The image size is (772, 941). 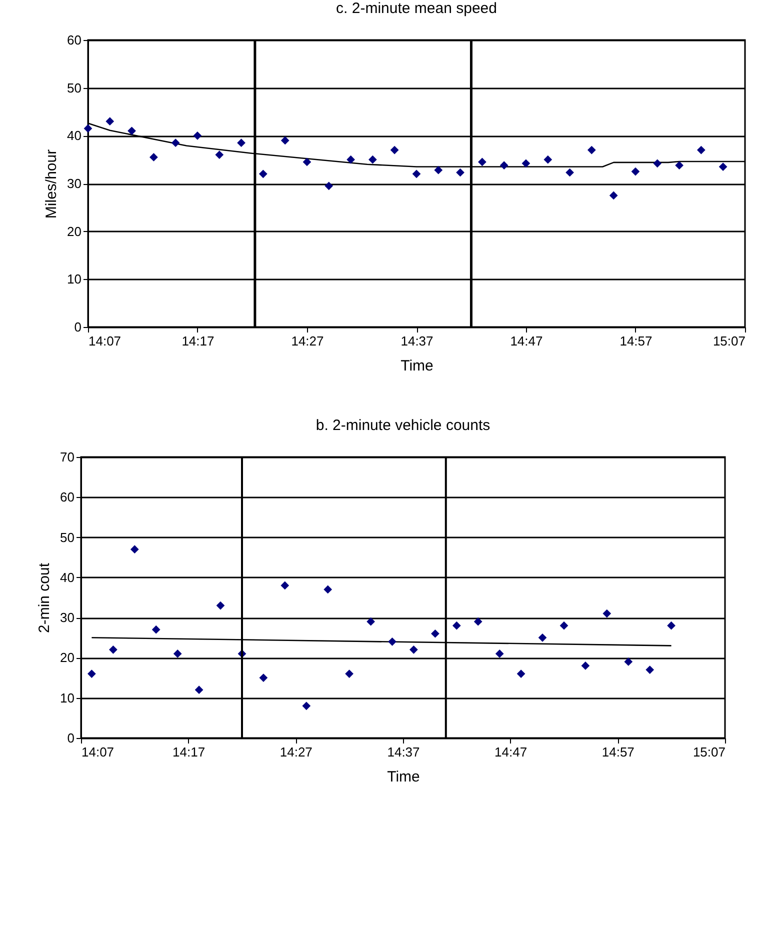 What do you see at coordinates (51, 184) in the screenshot?
I see `y-axis-title: Miles/hour` at bounding box center [51, 184].